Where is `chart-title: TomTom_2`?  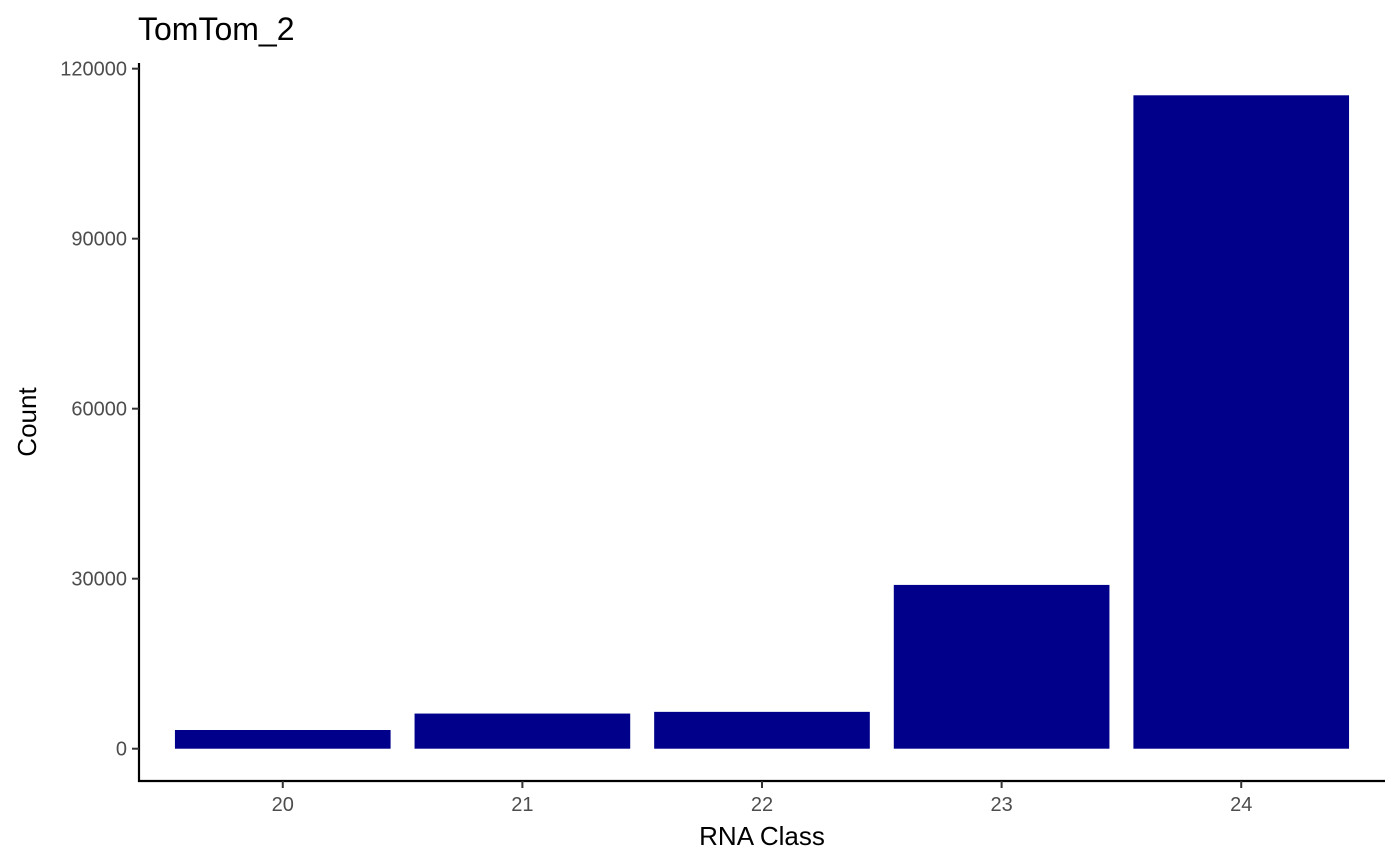 chart-title: TomTom_2 is located at coordinates (216, 29).